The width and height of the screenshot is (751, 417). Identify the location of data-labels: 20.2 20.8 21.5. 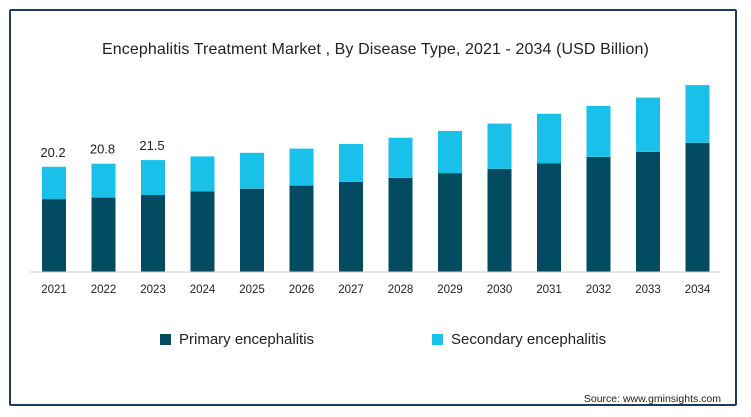
(102, 149).